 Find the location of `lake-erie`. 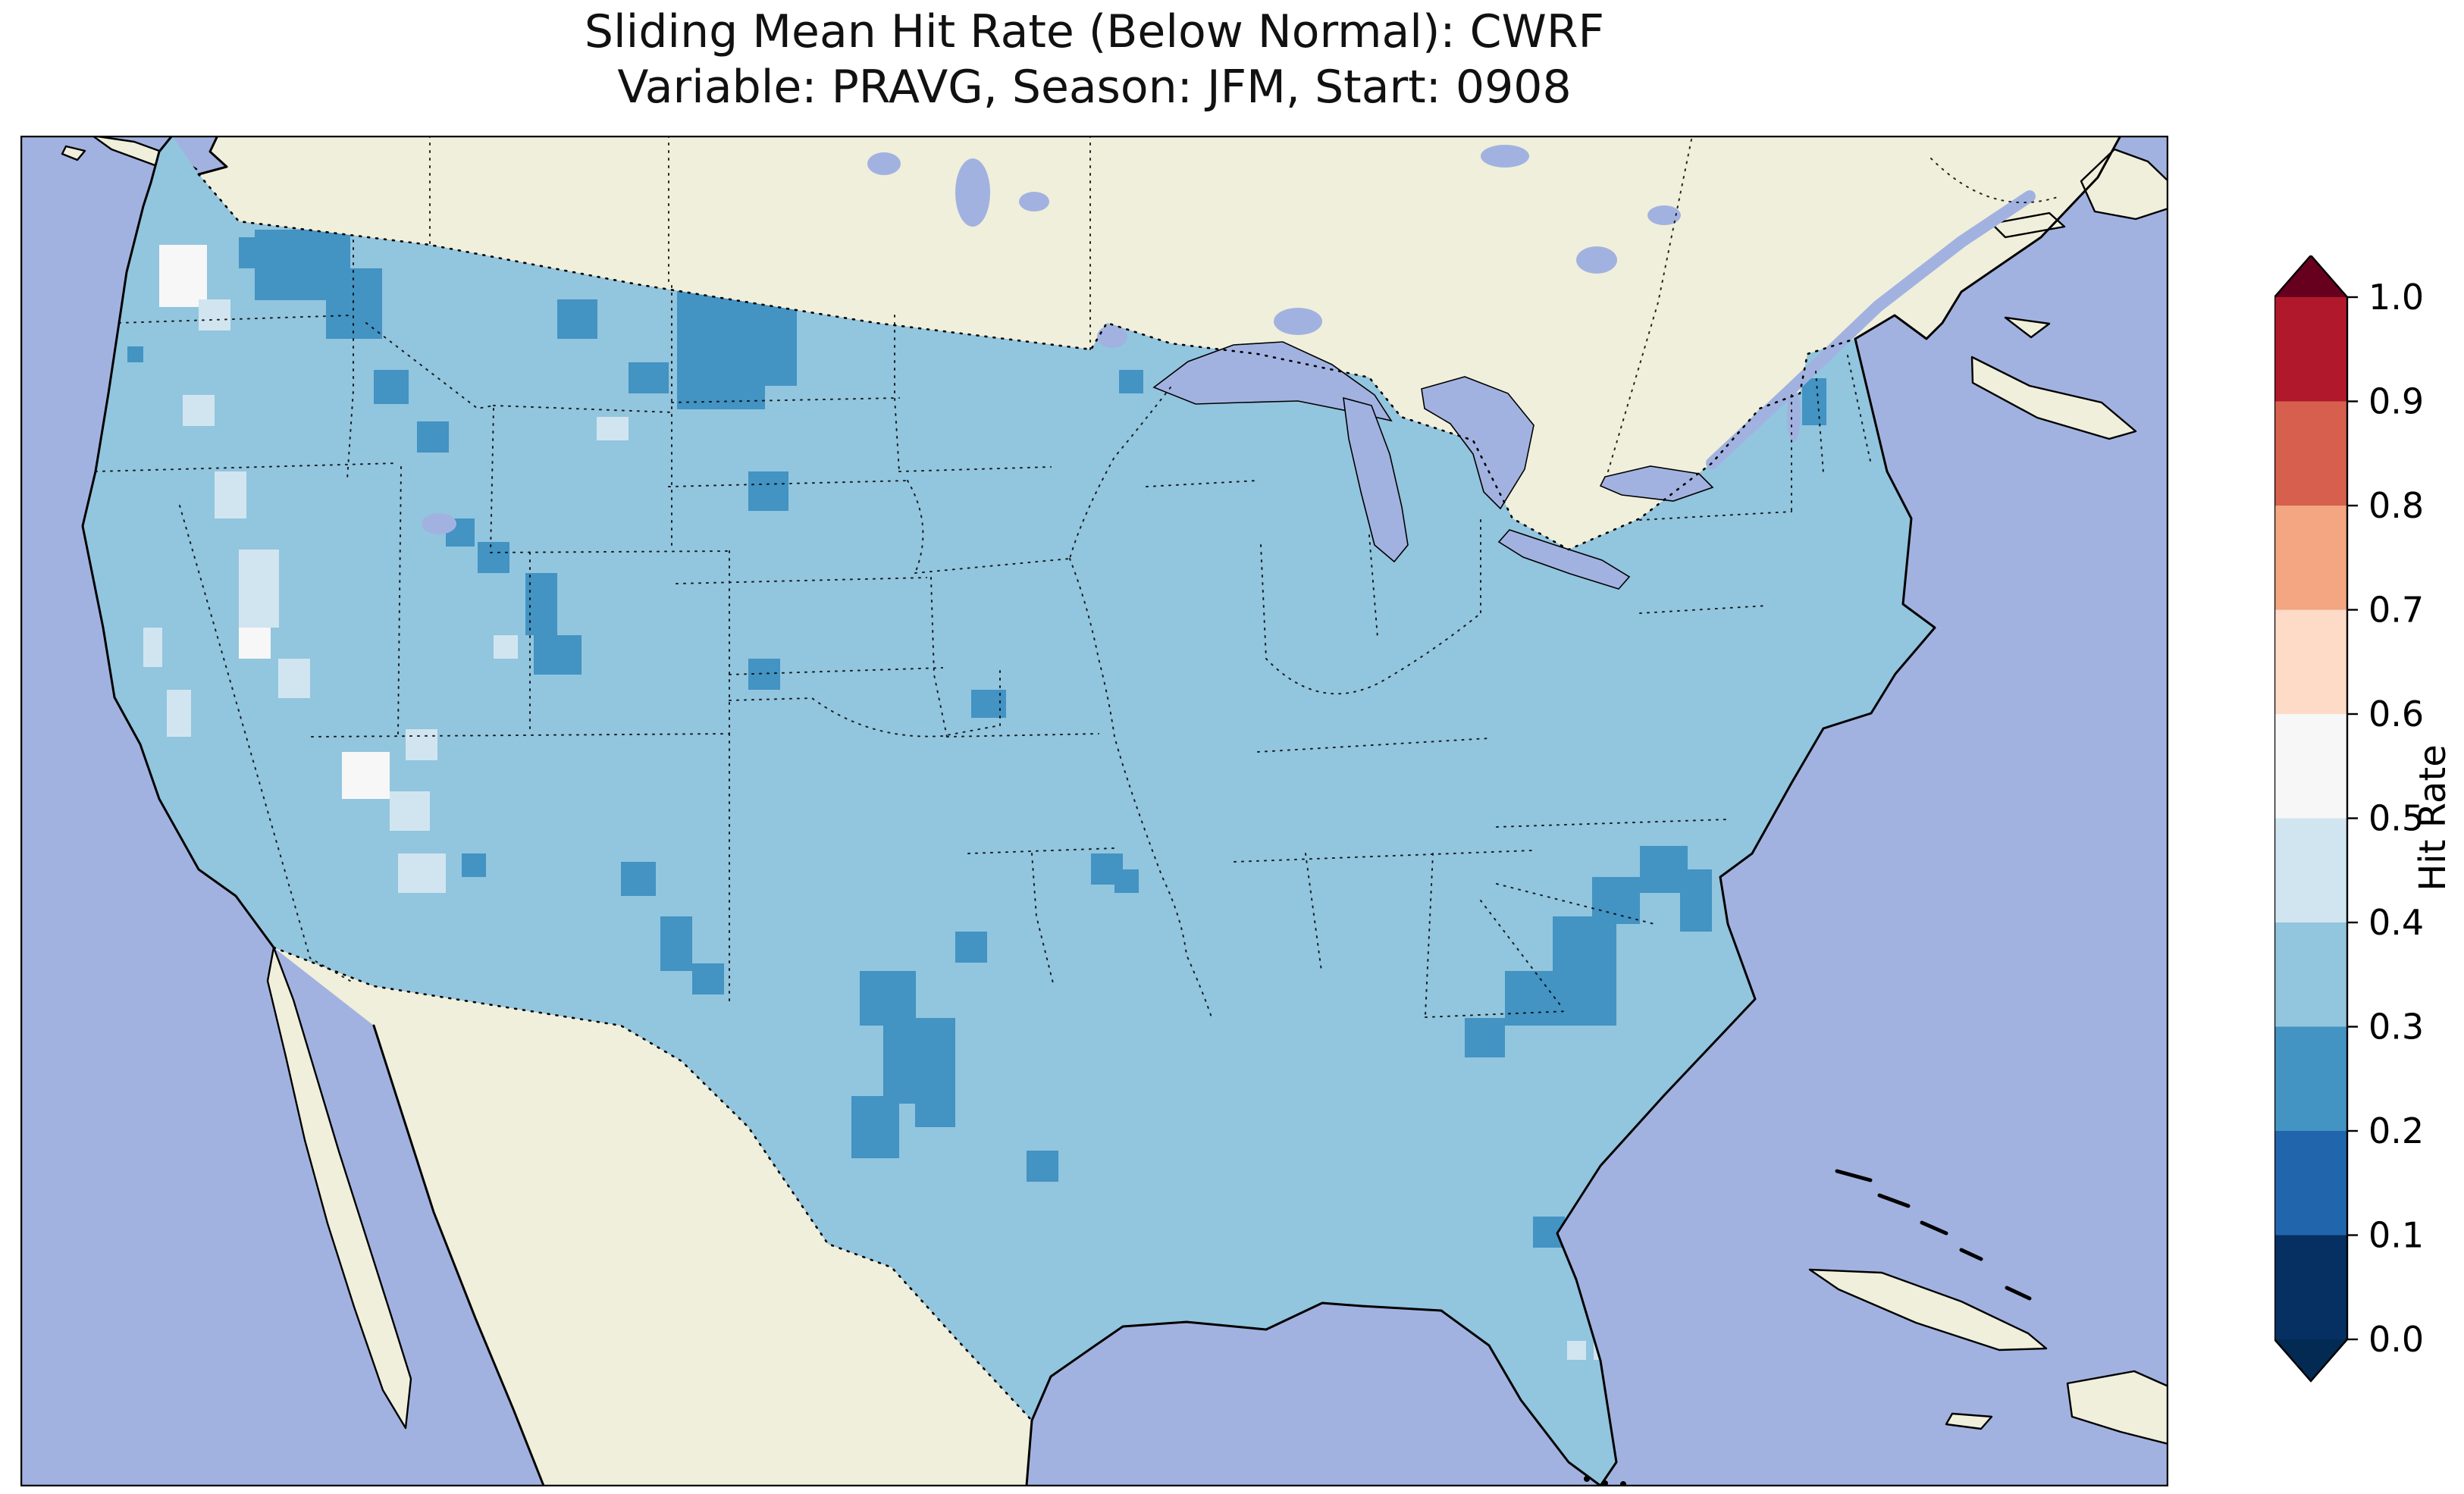

lake-erie is located at coordinates (1564, 559).